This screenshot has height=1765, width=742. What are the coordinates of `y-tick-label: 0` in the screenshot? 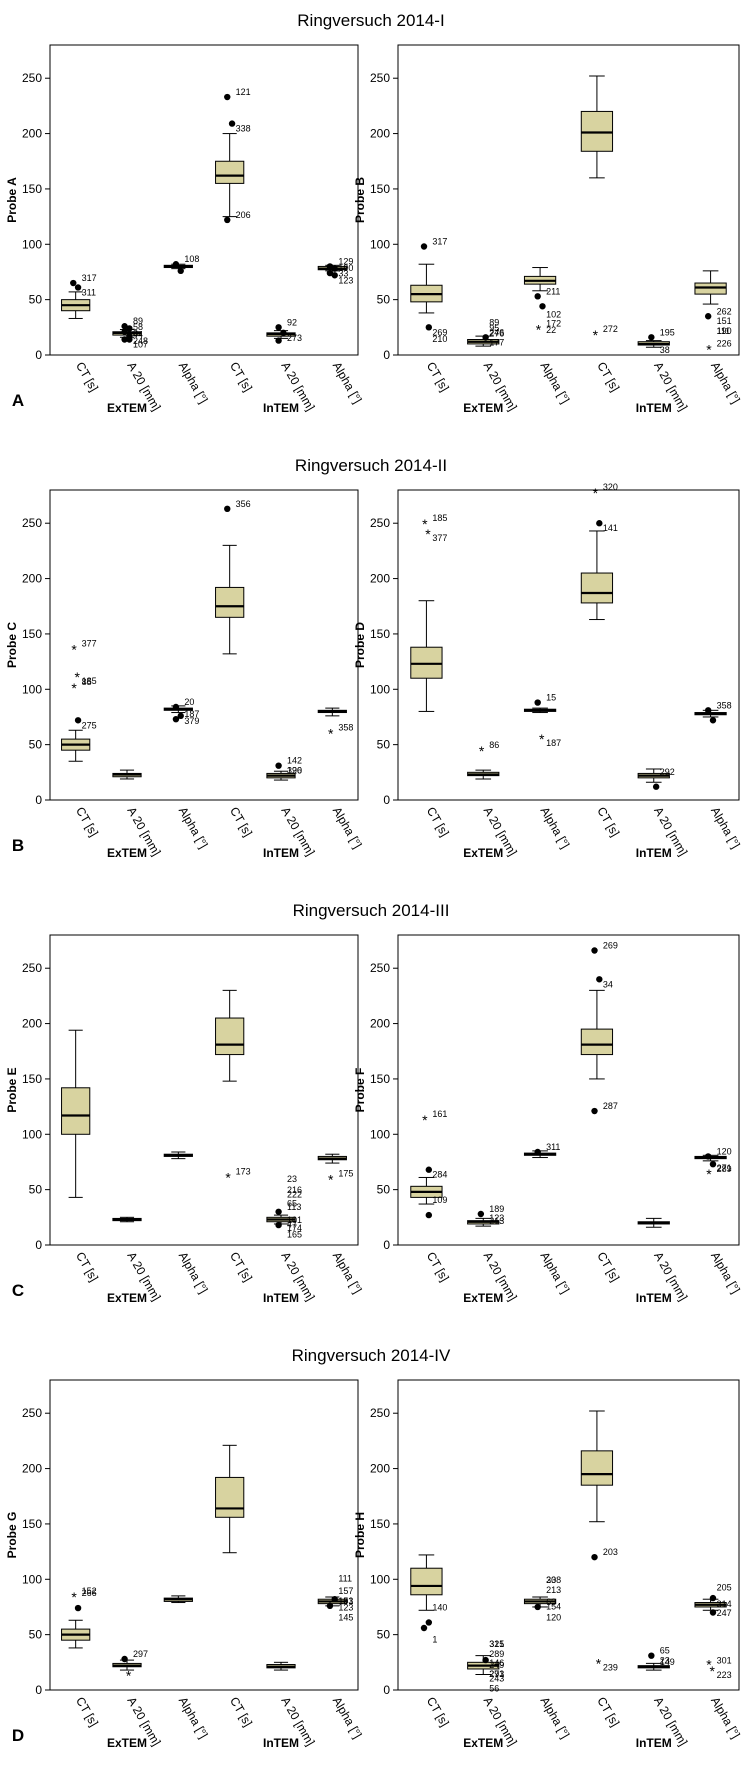 It's located at (38, 800).